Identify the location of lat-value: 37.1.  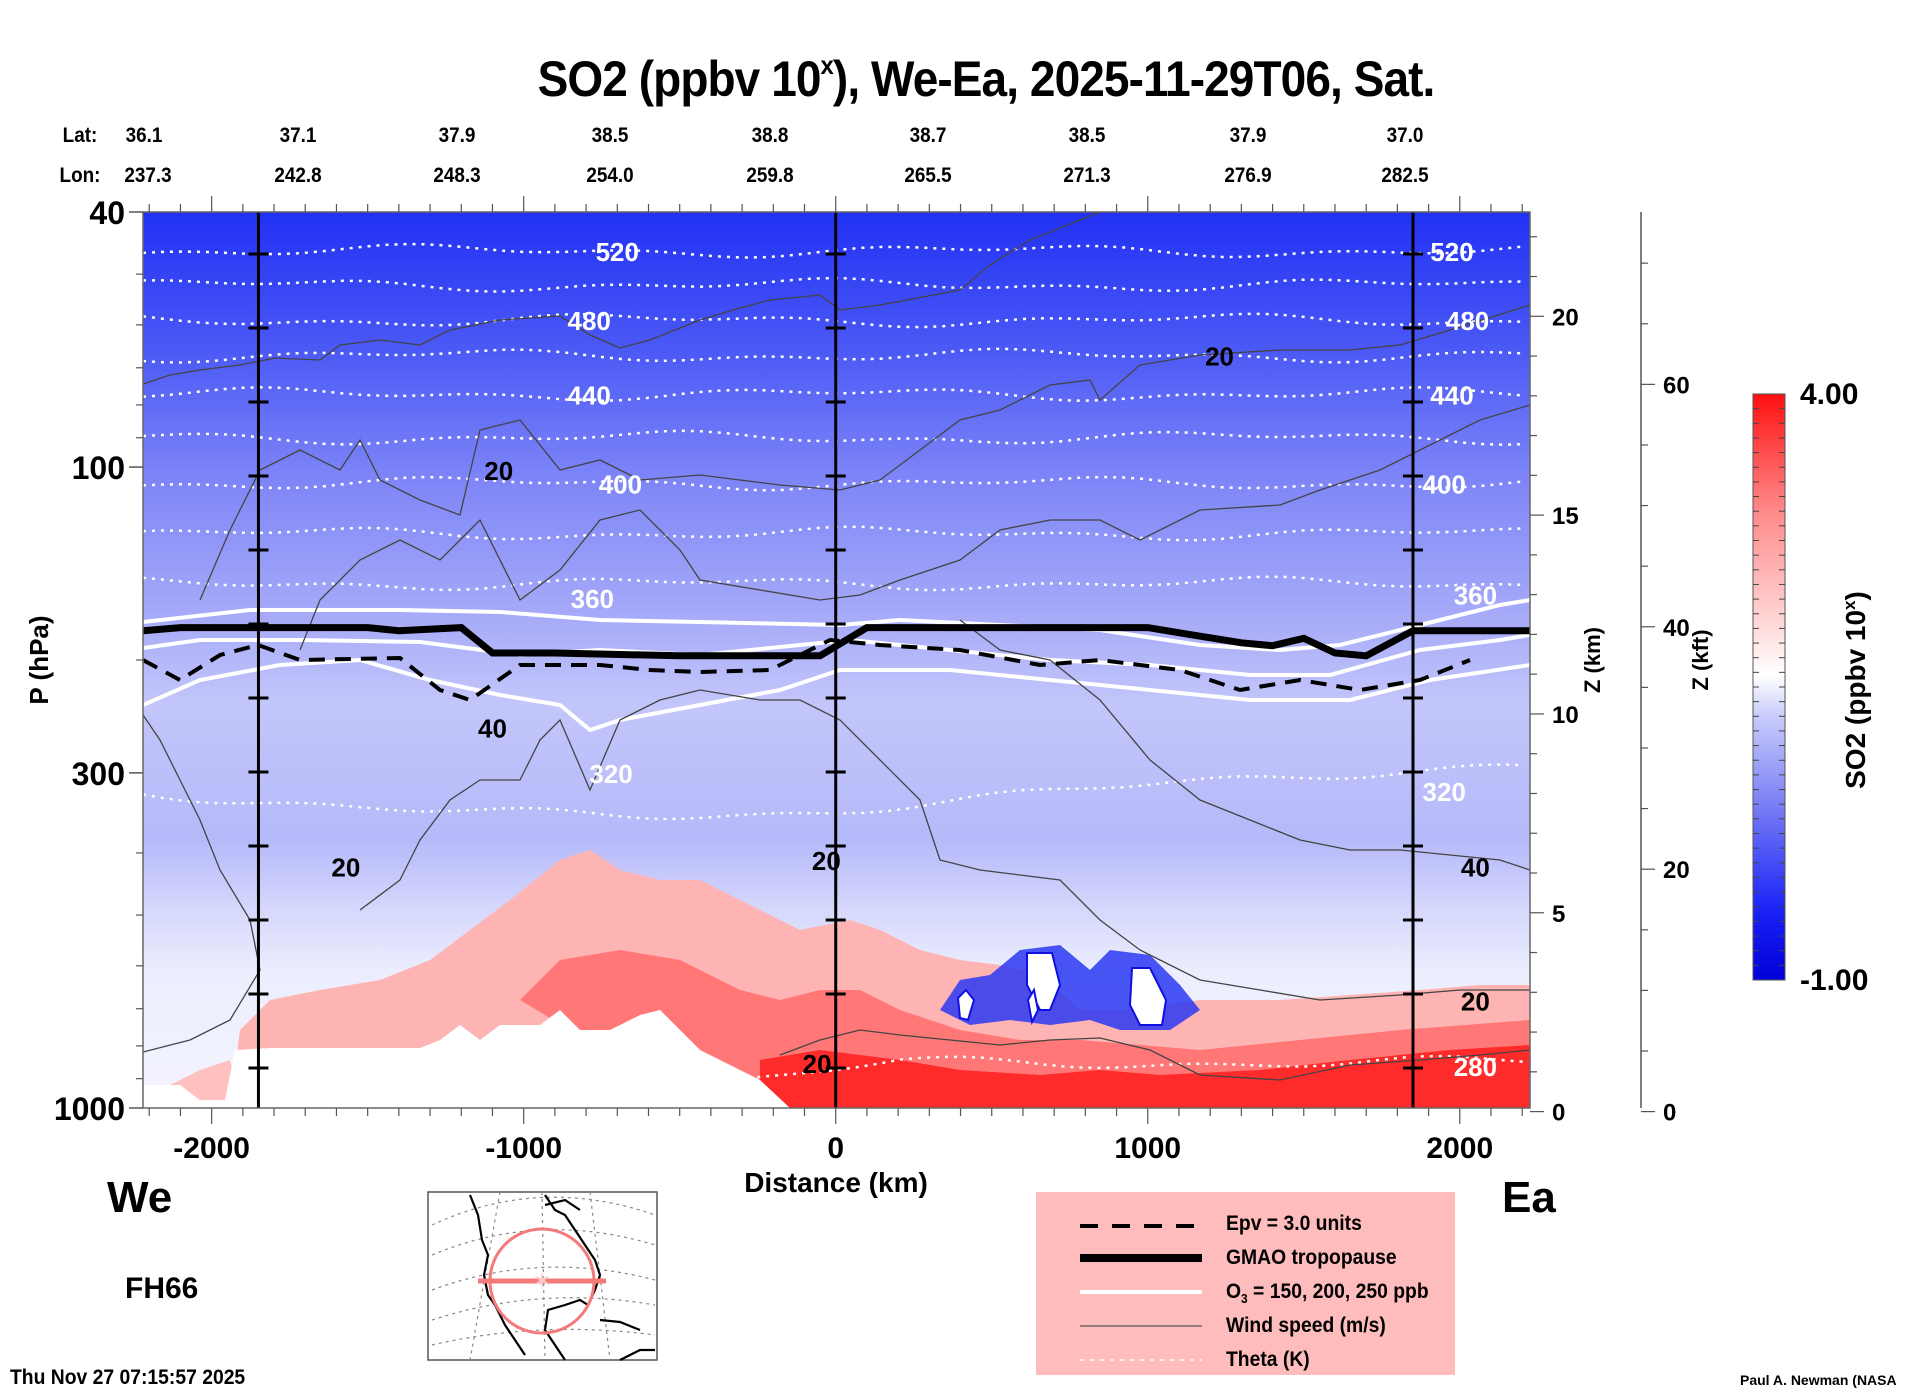
(298, 135).